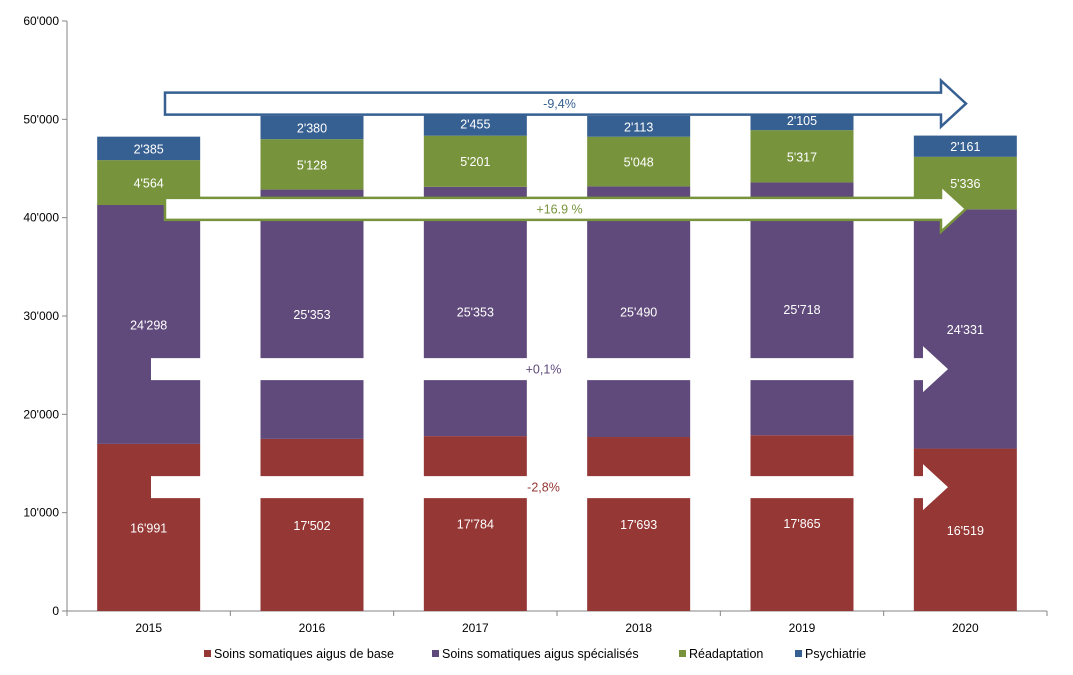 The image size is (1073, 675). I want to click on data-label: 16'991, so click(148, 528).